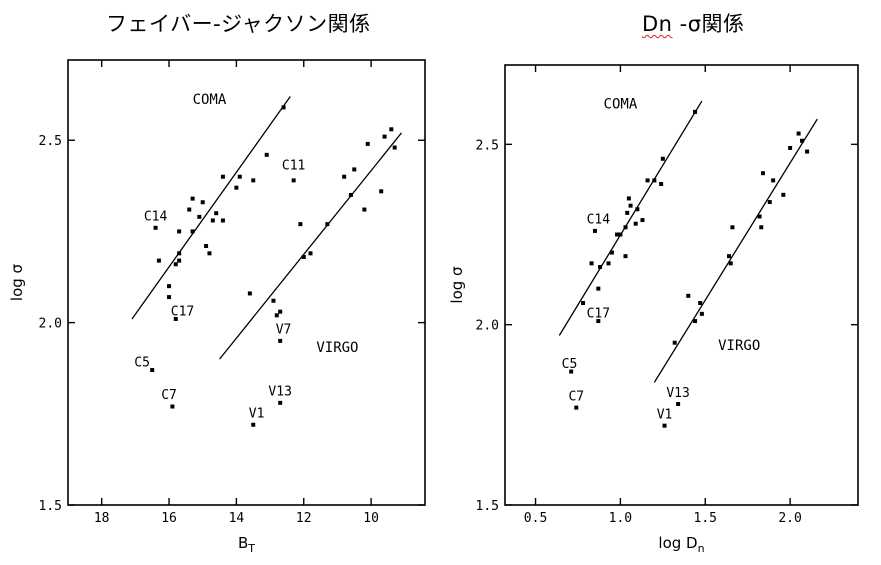 This screenshot has height=565, width=881. I want to click on chart1-fit-line-virgo, so click(310, 246).